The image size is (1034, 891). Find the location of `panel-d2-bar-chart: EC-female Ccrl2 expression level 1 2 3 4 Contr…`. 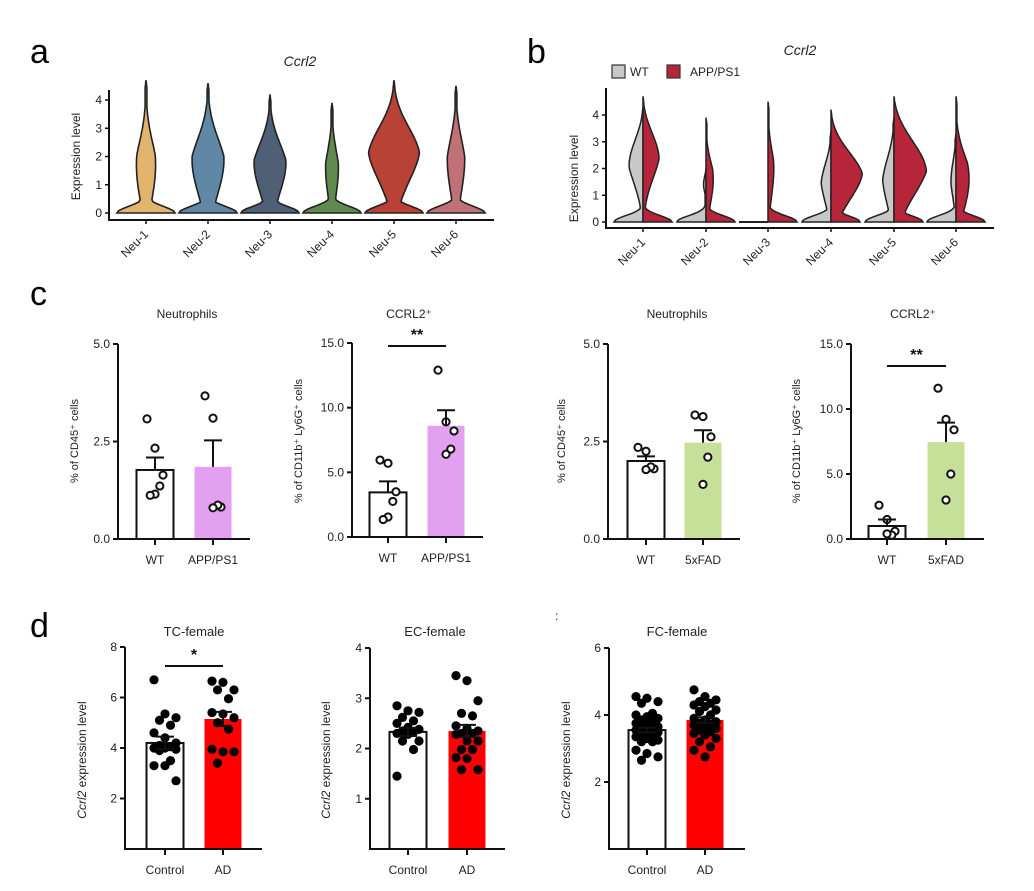

panel-d2-bar-chart: EC-female Ccrl2 expression level 1 2 3 4 Contr… is located at coordinates (412, 750).